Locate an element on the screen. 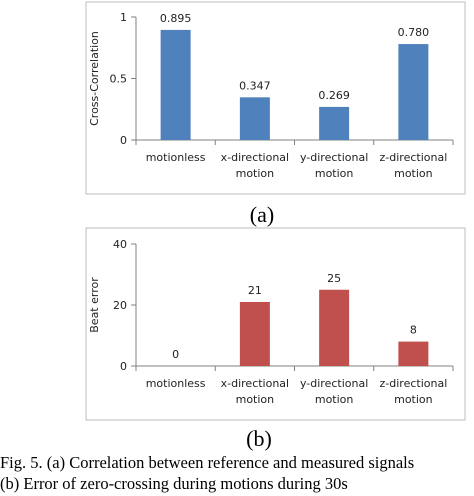 The height and width of the screenshot is (496, 474). y-axis-label: Beat error is located at coordinates (94, 305).